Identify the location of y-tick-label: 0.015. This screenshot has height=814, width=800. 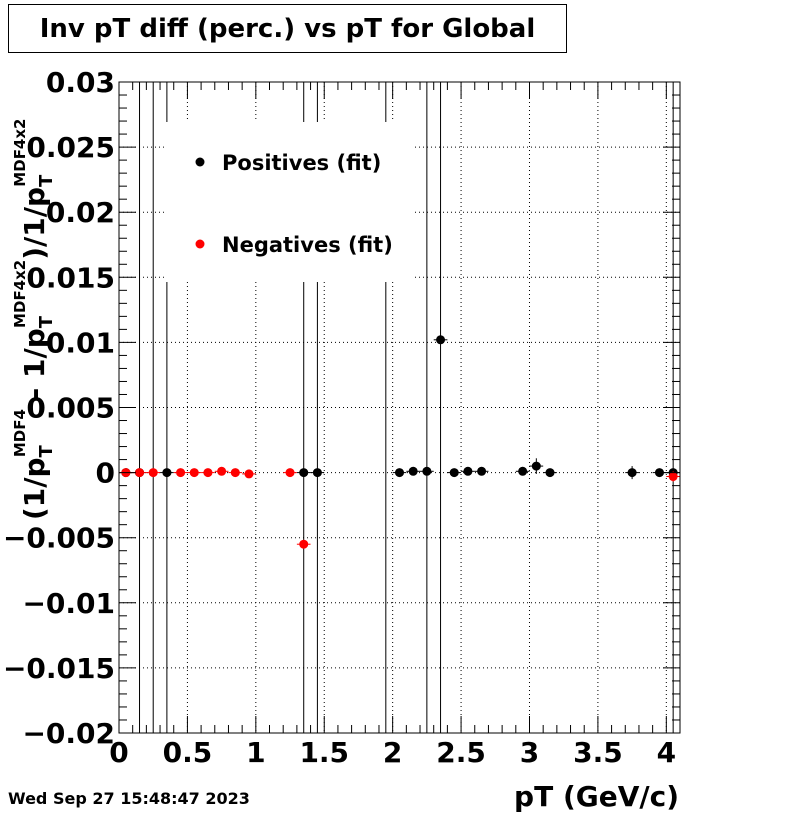
(70, 277).